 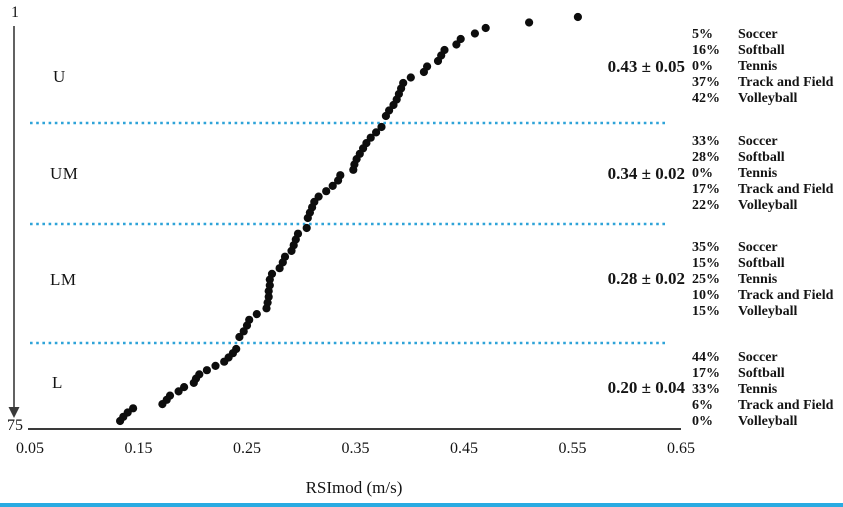 What do you see at coordinates (702, 34) in the screenshot?
I see `breakdown-pct: 5%` at bounding box center [702, 34].